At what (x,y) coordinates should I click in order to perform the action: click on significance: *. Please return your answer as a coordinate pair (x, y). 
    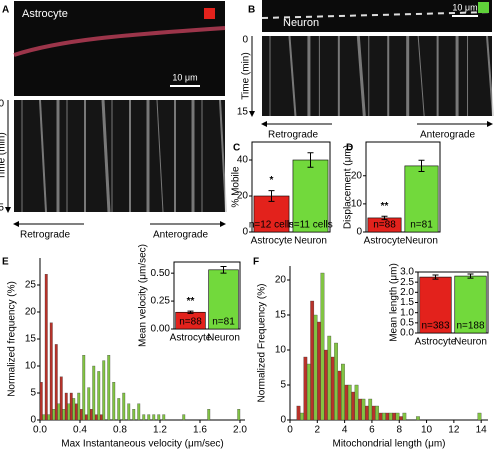
    Looking at the image, I should click on (272, 180).